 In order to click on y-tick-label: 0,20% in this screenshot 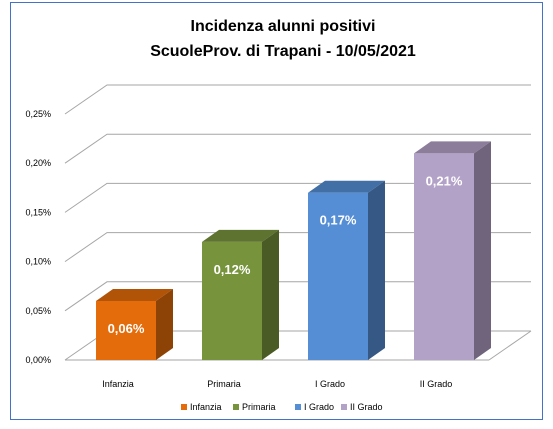, I will do `click(38, 163)`.